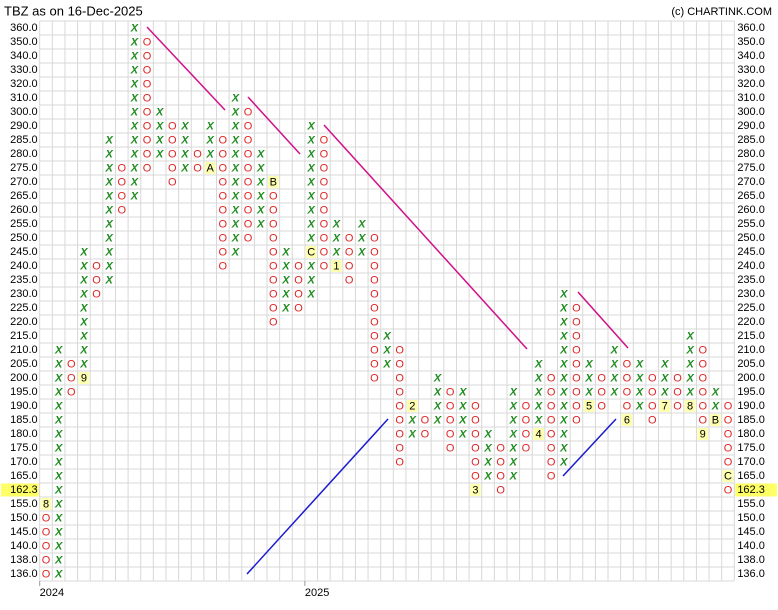 This screenshot has height=610, width=778. I want to click on credit: (c) CHARTINK.COM, so click(721, 12).